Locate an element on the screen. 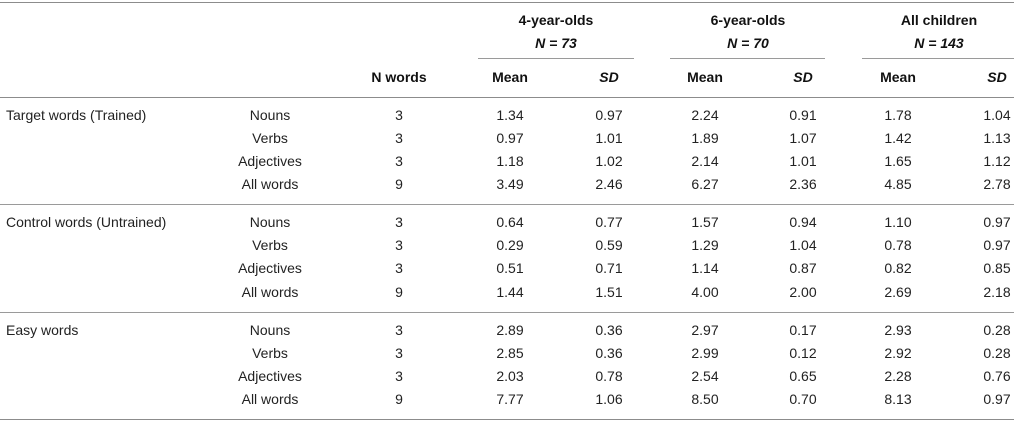  sd-6yo-cell: 0.91 is located at coordinates (803, 115).